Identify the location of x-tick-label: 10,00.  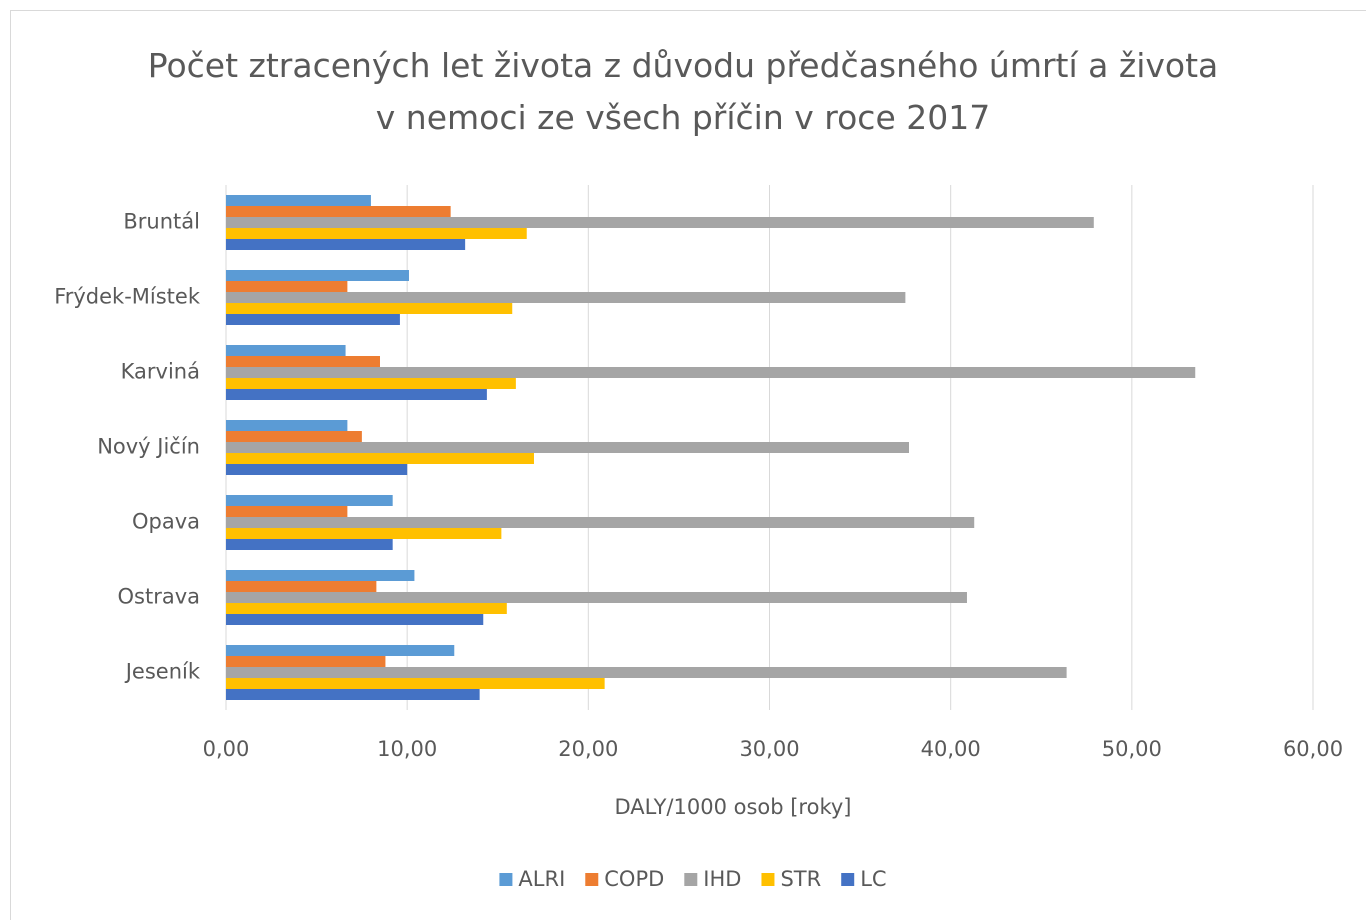
(407, 749).